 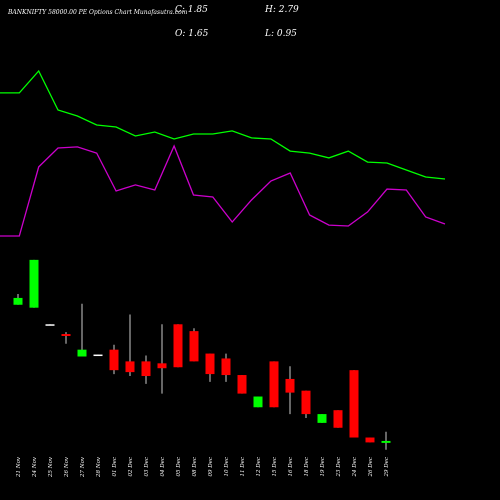 What do you see at coordinates (115, 467) in the screenshot?
I see `x-tick-label: 01 Dec` at bounding box center [115, 467].